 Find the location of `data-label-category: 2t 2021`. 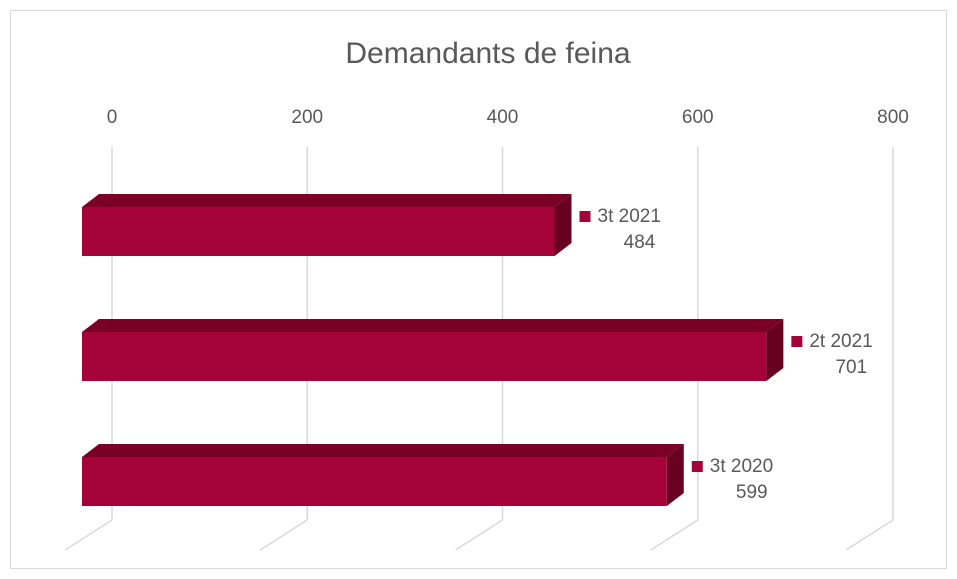

data-label-category: 2t 2021 is located at coordinates (840, 341).